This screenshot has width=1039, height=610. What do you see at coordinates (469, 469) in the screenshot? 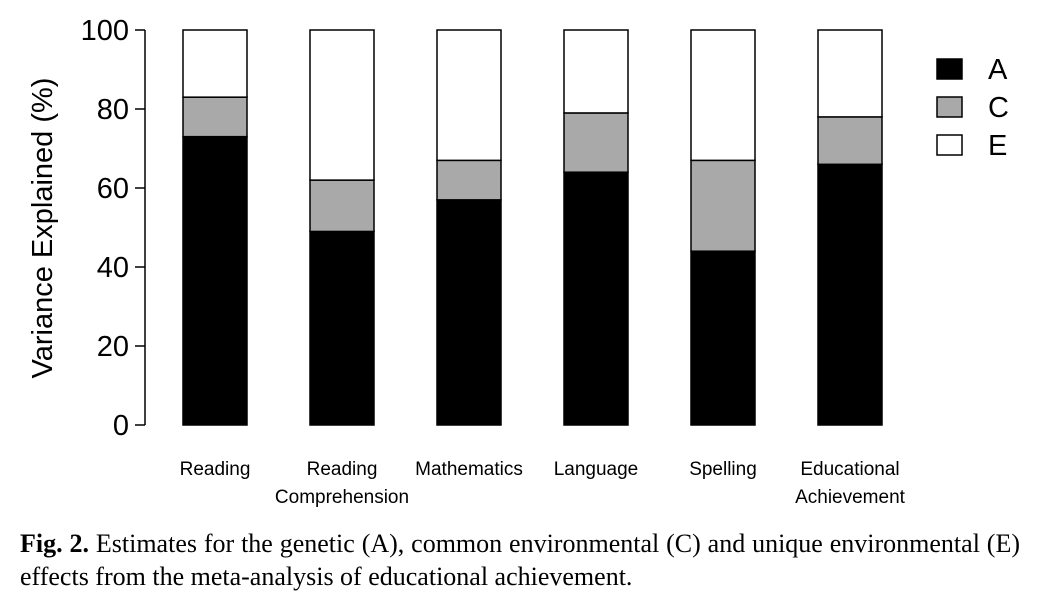
I see `x-category-label: Mathematics` at bounding box center [469, 469].